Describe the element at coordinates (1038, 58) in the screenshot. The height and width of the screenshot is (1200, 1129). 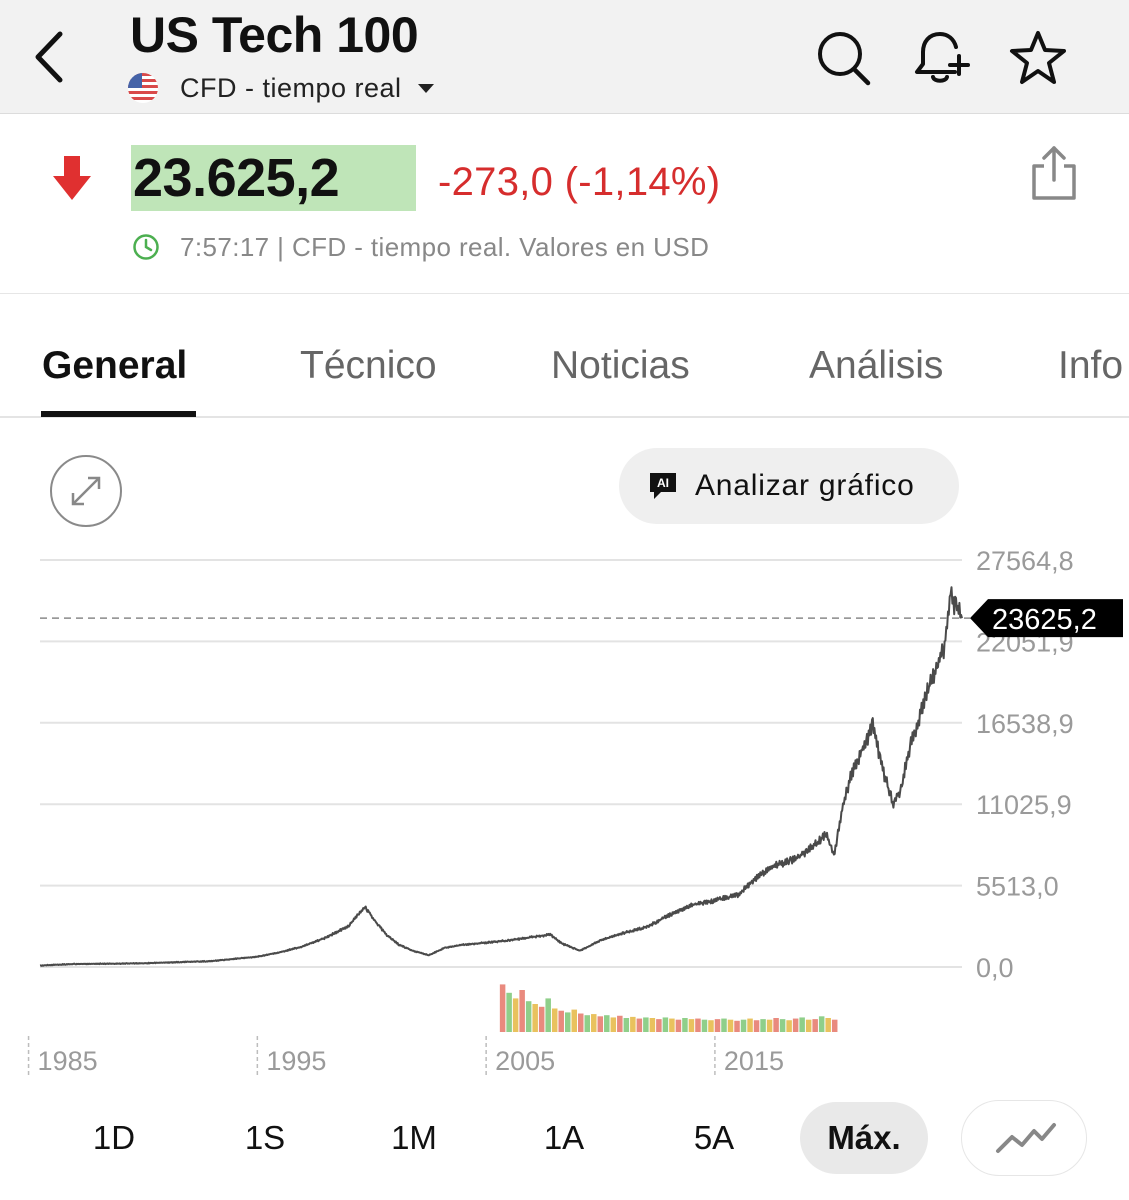
I see `star-icon` at that location.